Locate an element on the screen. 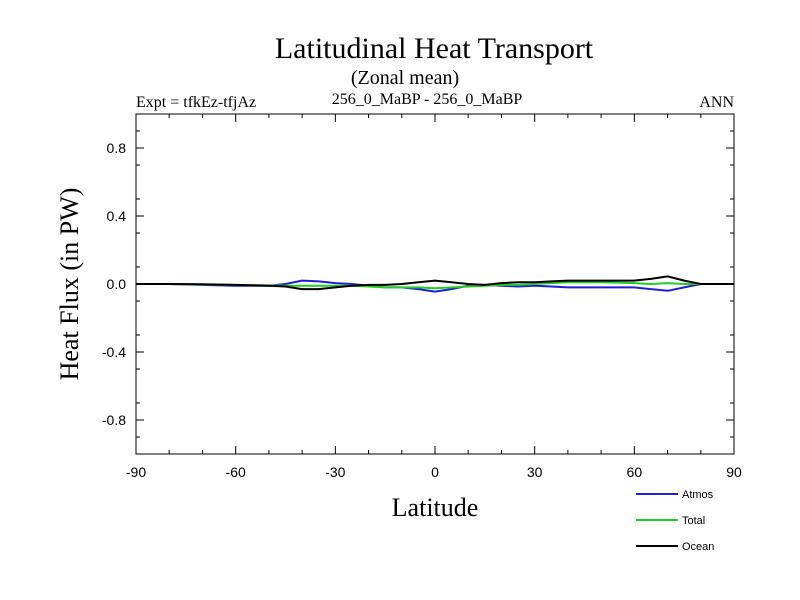 This screenshot has width=800, height=600. legend-label-ocean: Ocean is located at coordinates (698, 547).